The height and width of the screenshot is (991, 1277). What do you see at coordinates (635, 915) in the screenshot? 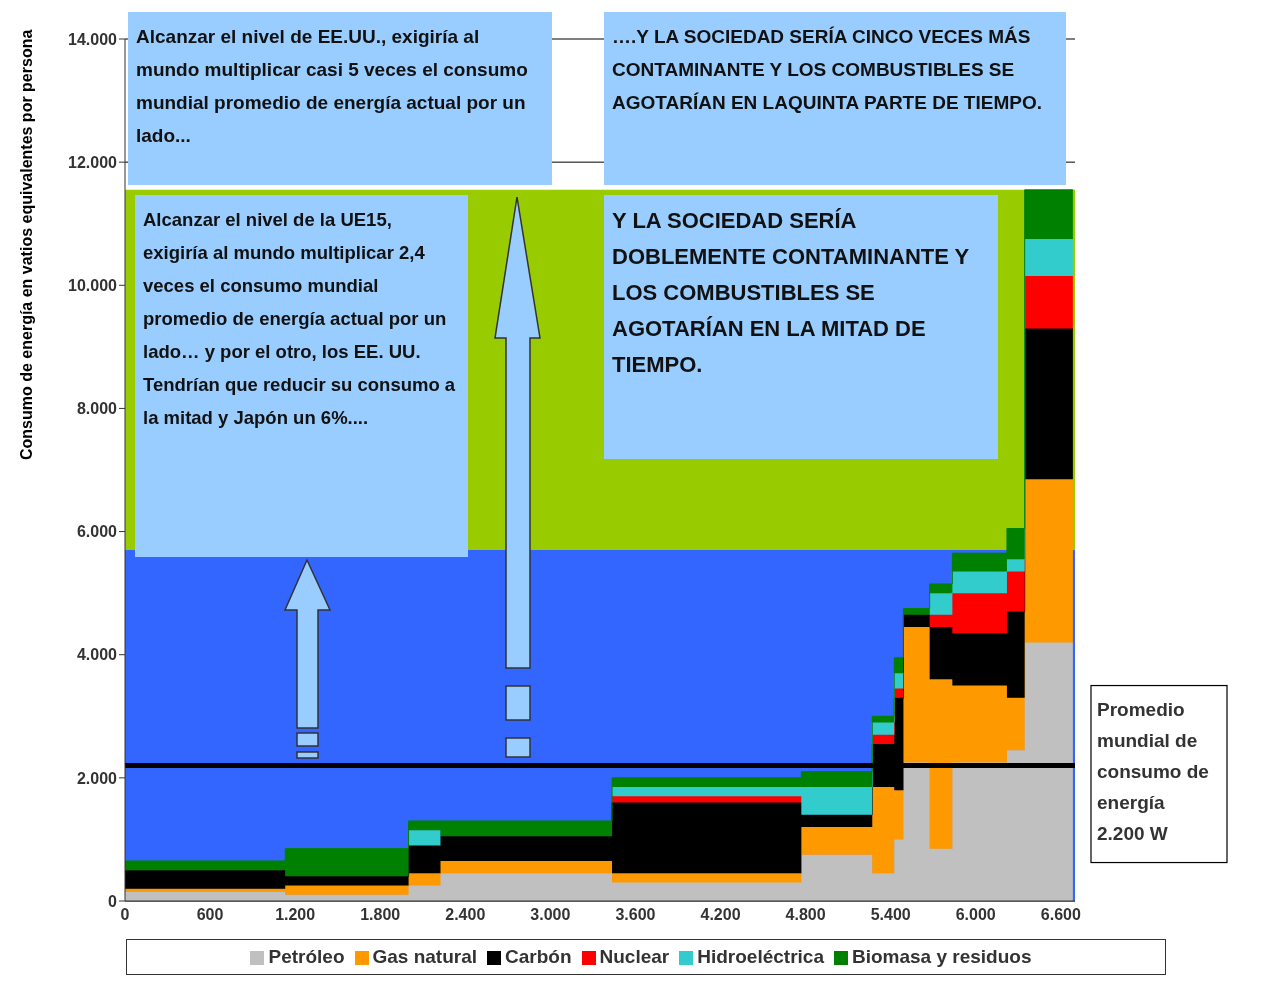
I see `x-tick-label: 3.600` at bounding box center [635, 915].